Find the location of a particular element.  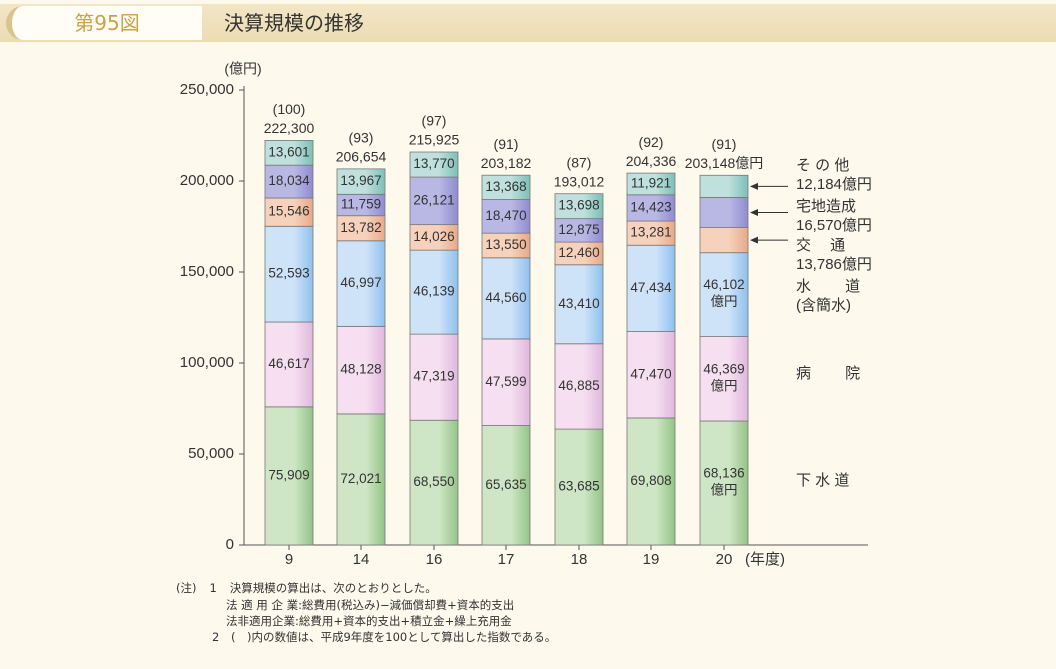

data-label: 46,102 is located at coordinates (723, 284).